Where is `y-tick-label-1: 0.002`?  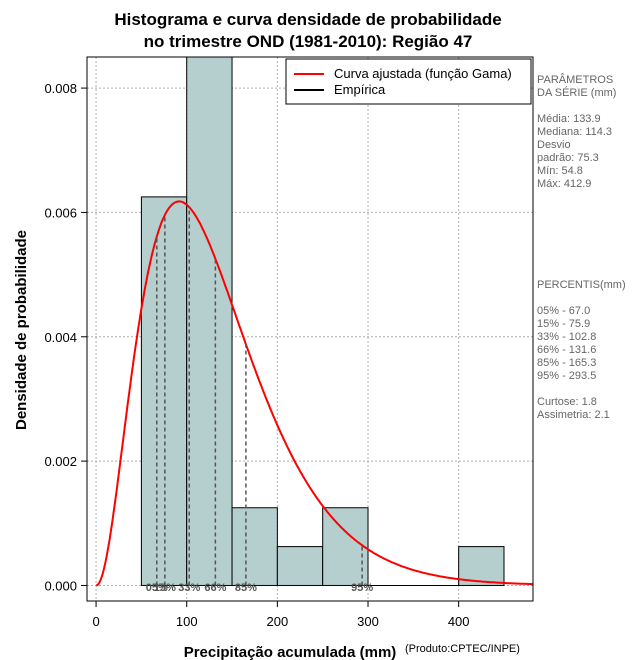 y-tick-label-1: 0.002 is located at coordinates (60, 461).